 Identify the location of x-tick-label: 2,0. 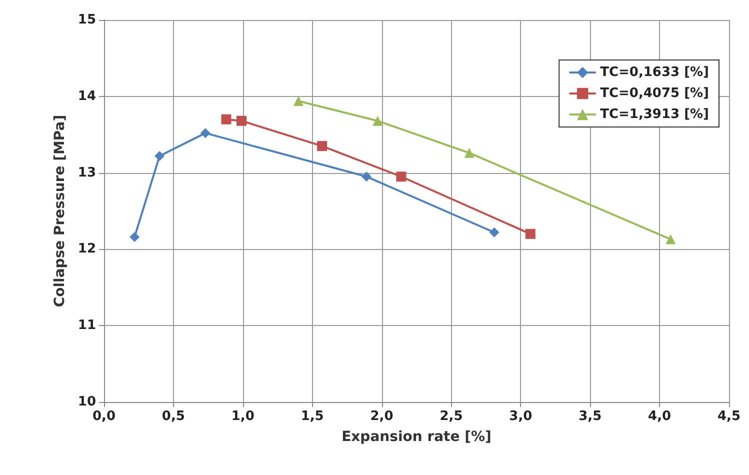
(382, 416).